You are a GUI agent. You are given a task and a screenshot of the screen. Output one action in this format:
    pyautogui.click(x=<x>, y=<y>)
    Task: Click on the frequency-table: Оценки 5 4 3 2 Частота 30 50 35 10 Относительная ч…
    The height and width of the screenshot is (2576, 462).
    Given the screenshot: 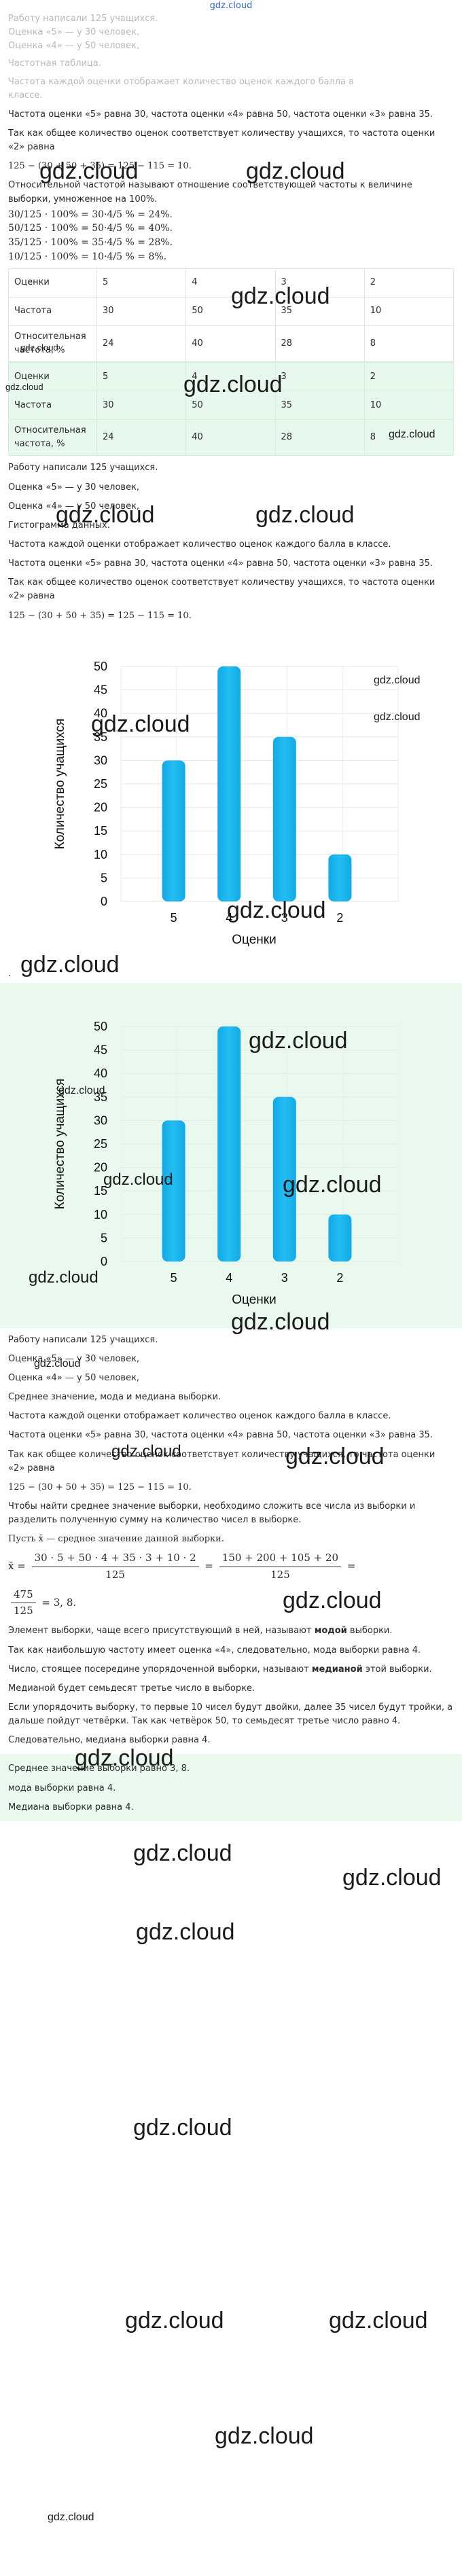 What is the action you would take?
    pyautogui.click(x=231, y=315)
    